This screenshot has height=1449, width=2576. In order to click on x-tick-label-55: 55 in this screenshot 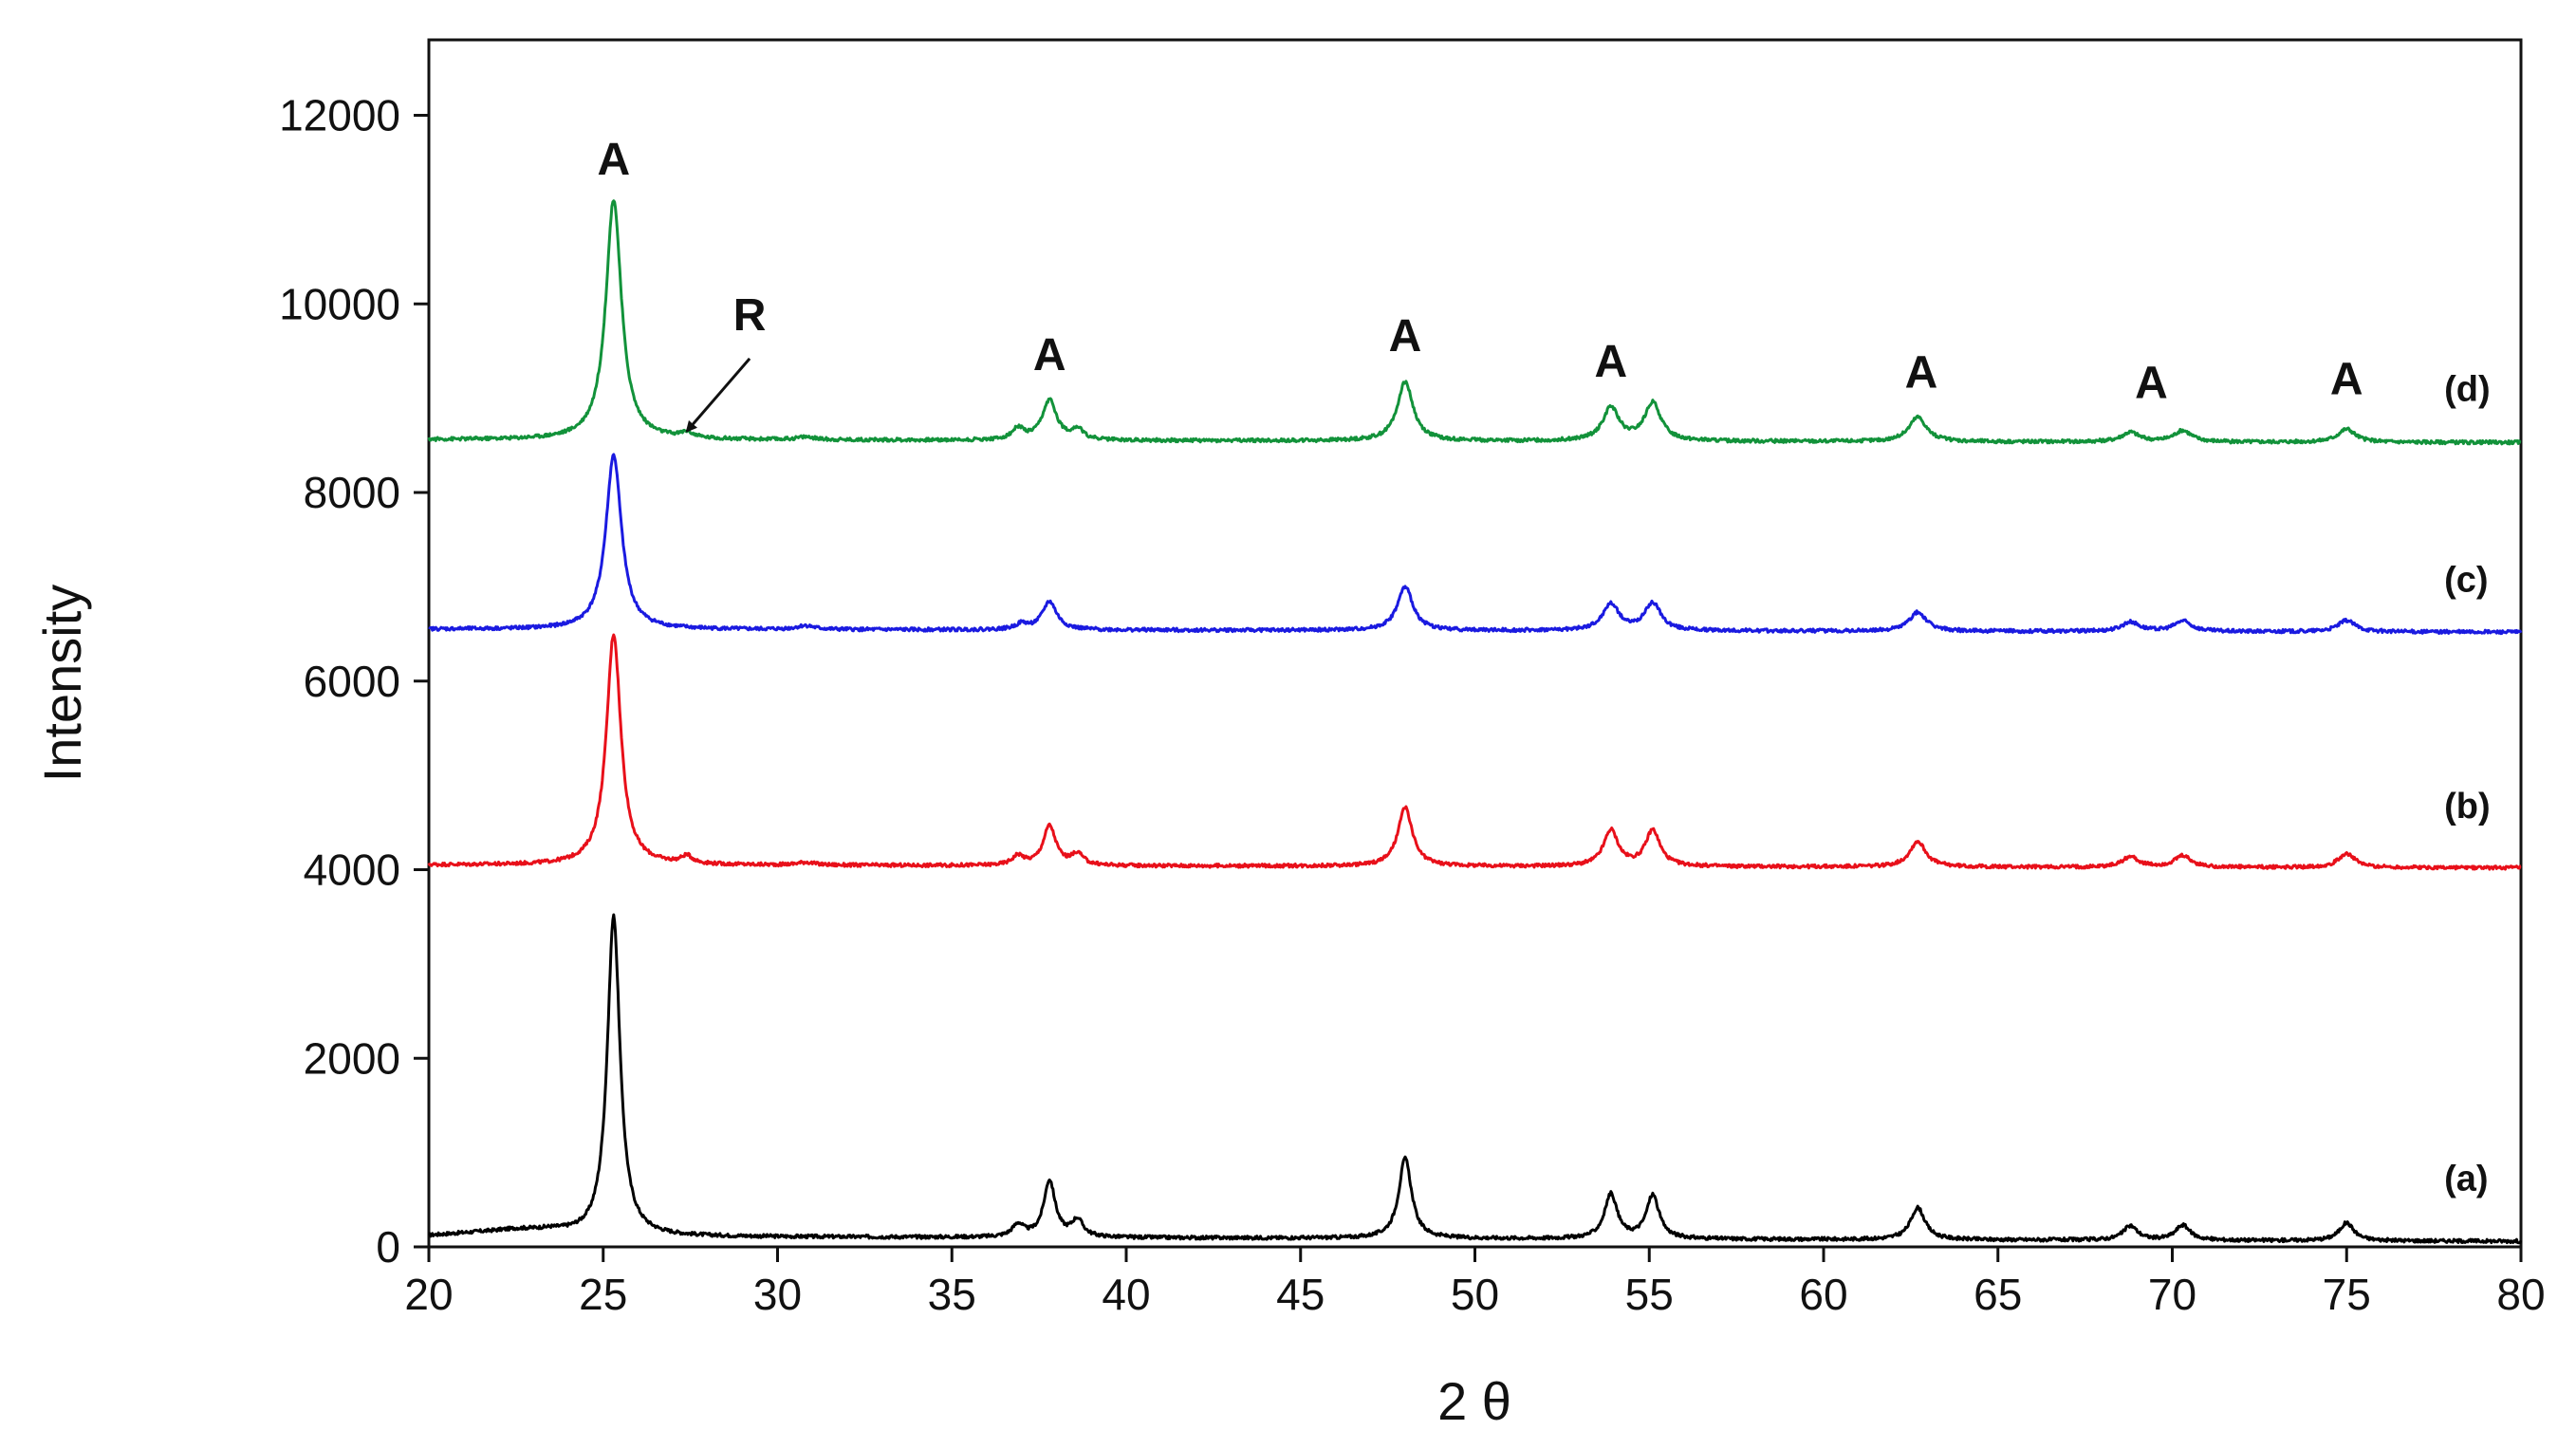, I will do `click(1649, 1294)`.